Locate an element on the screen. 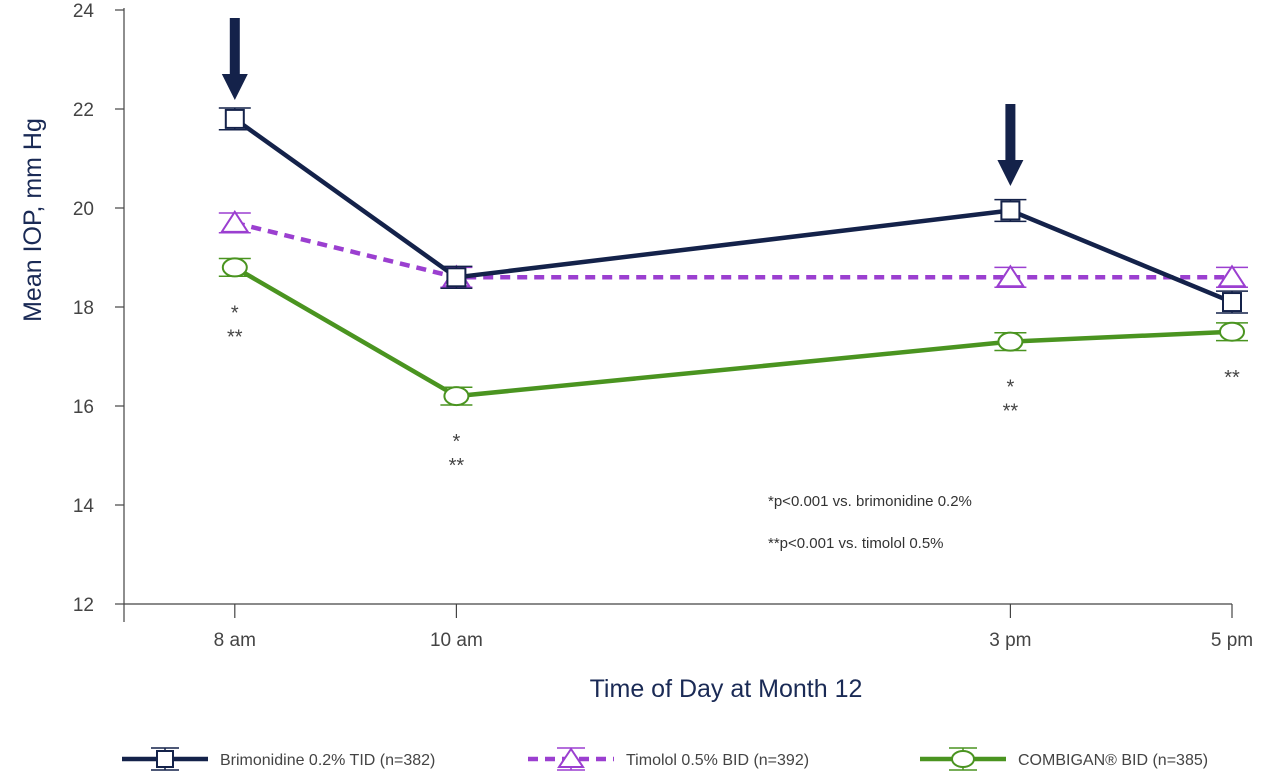 The image size is (1280, 778). x-tick-label: 5 pm is located at coordinates (1232, 640).